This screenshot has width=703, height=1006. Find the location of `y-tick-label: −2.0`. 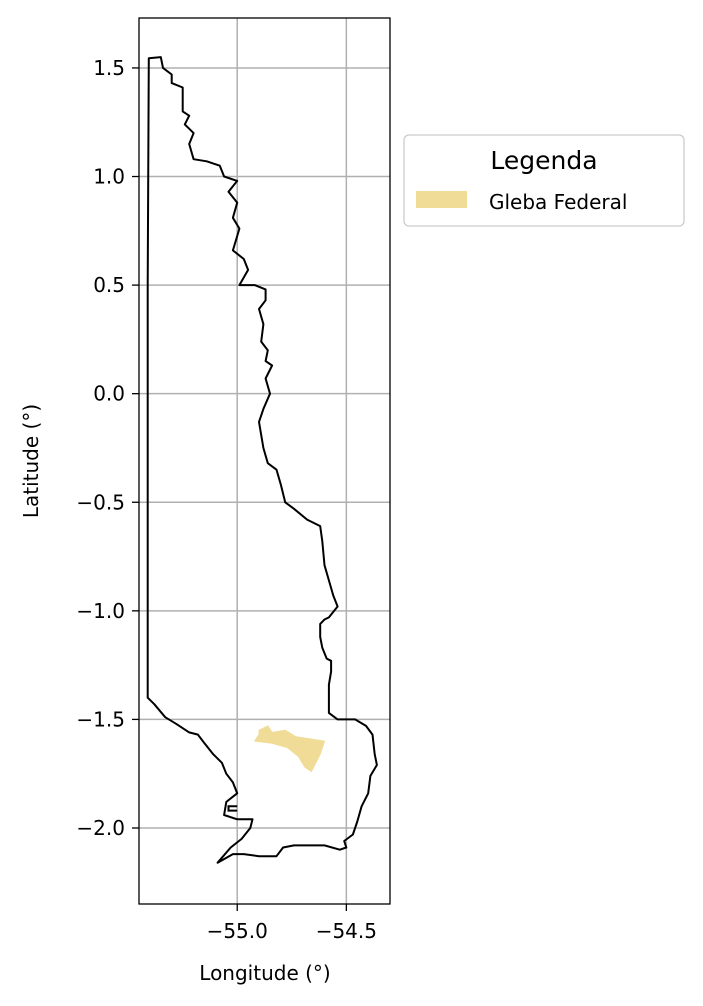

y-tick-label: −2.0 is located at coordinates (100, 828).